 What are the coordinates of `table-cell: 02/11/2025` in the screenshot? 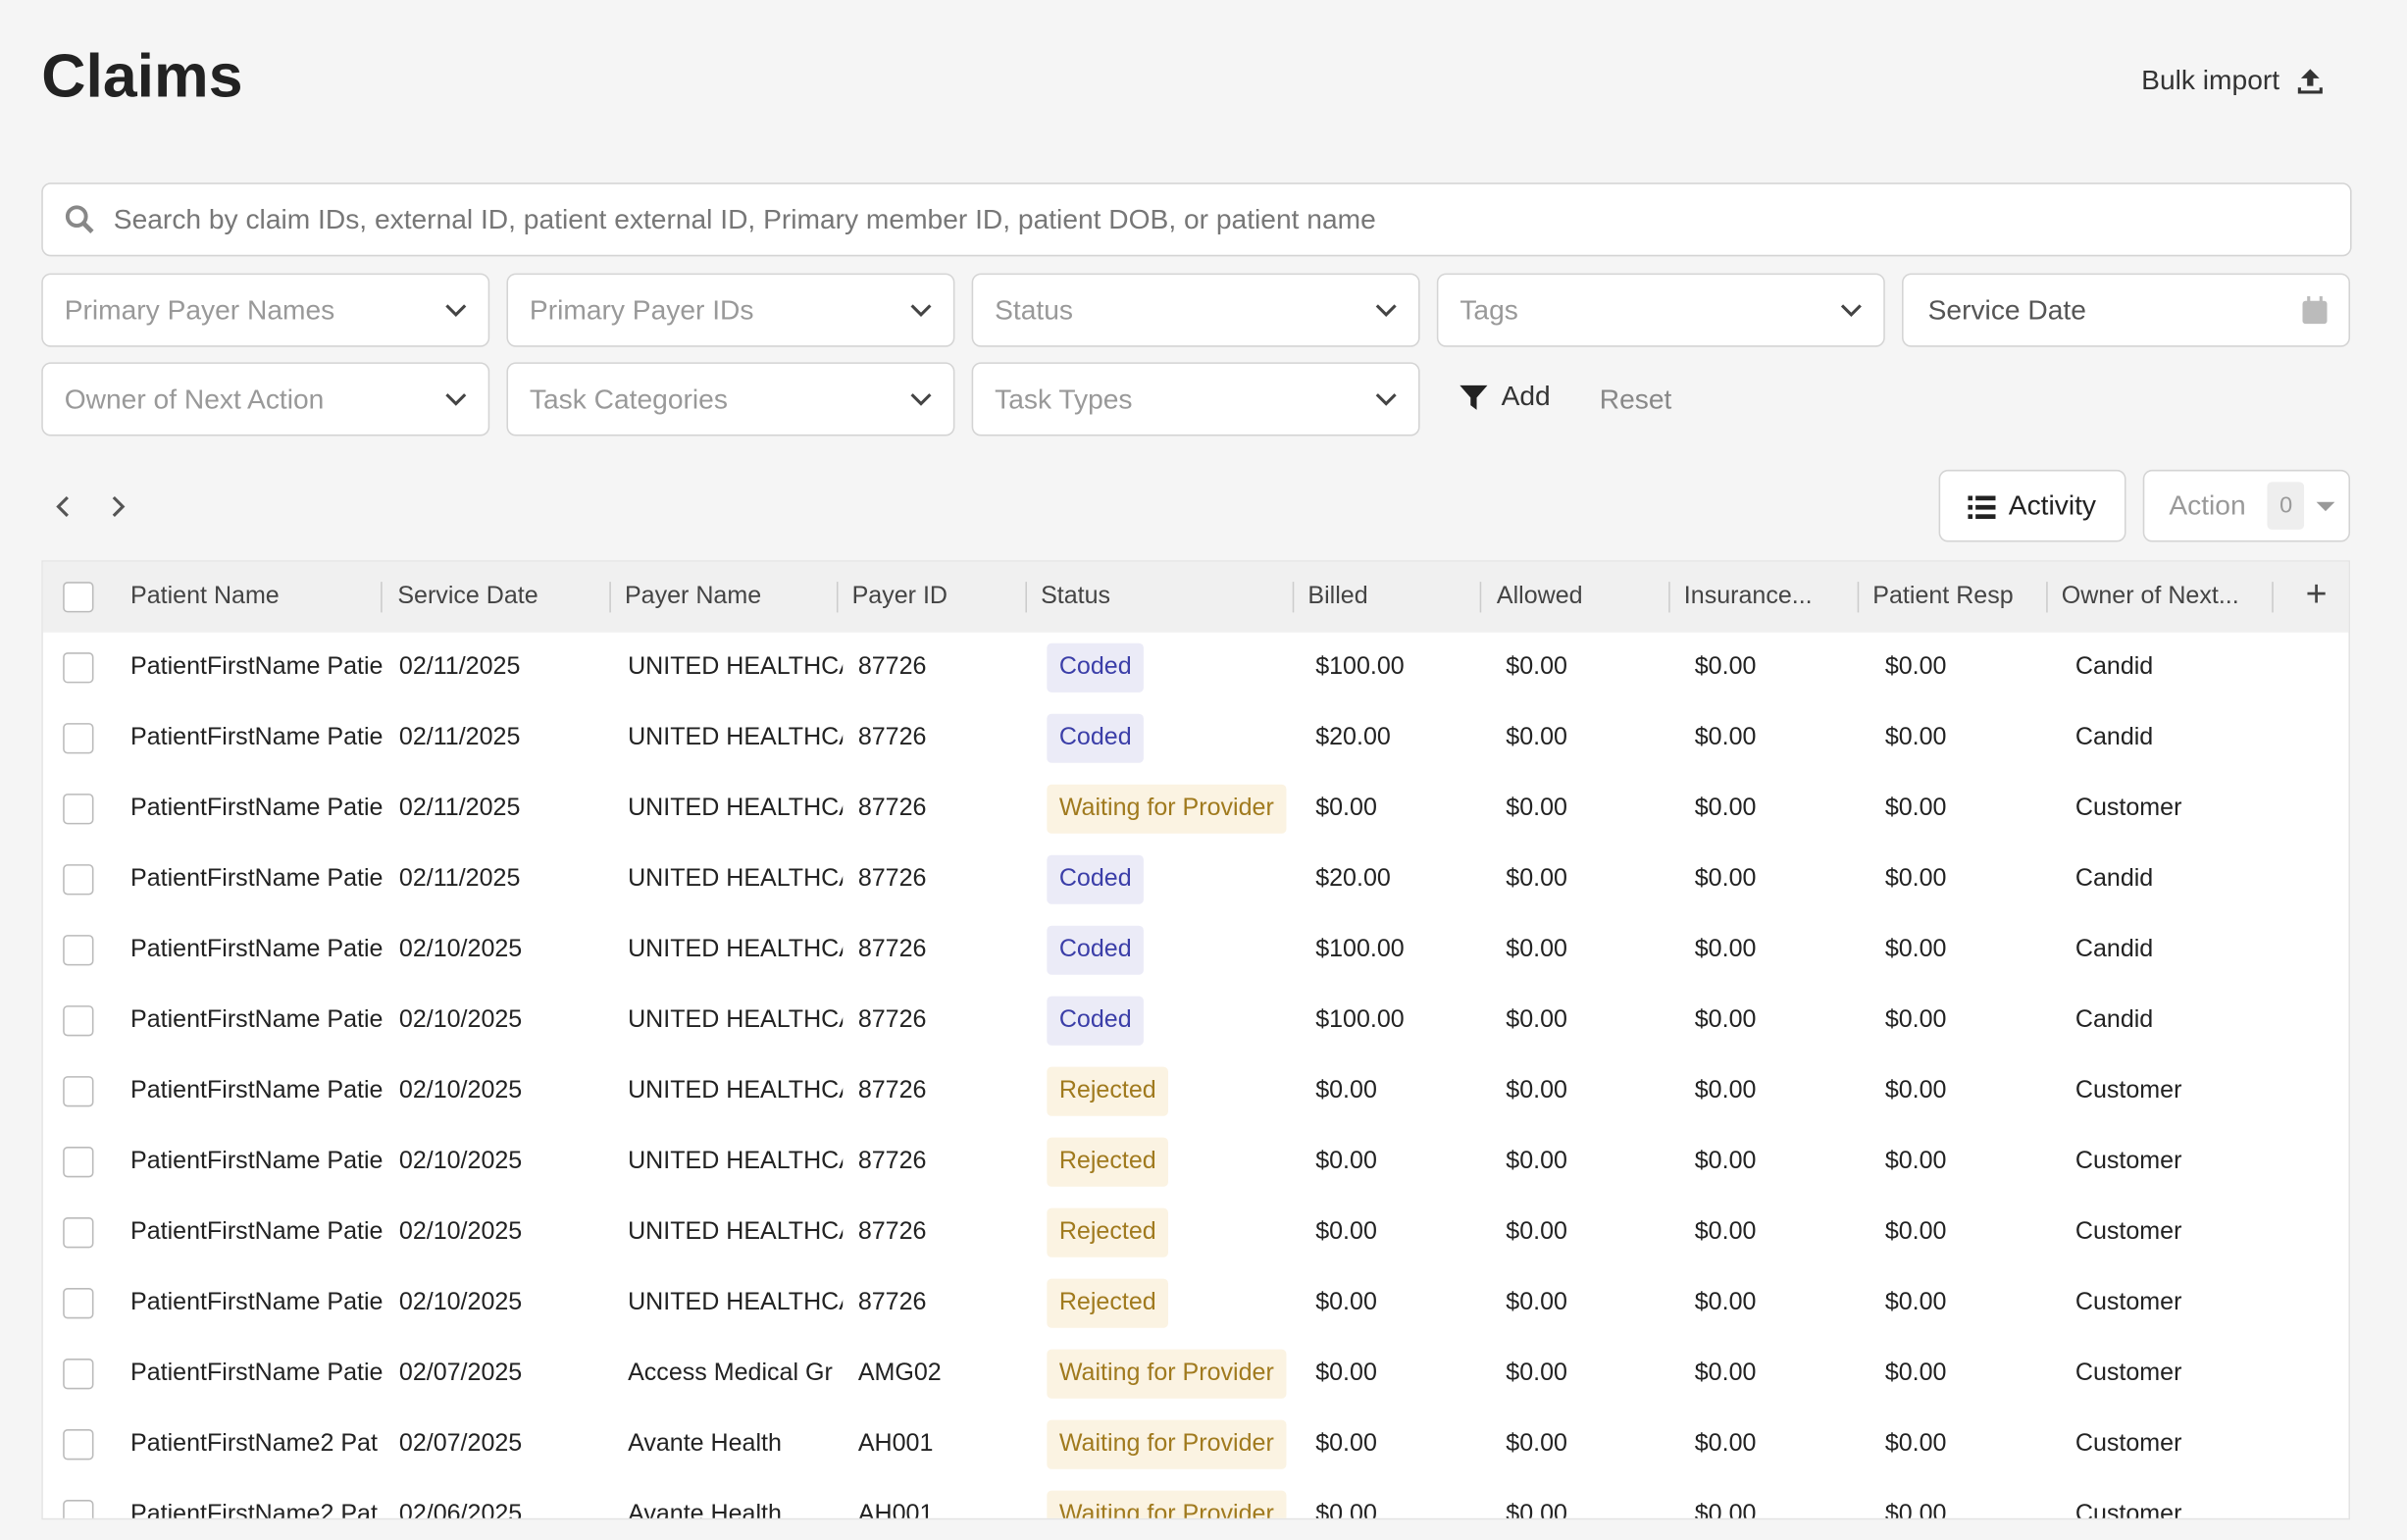 It's located at (459, 667).